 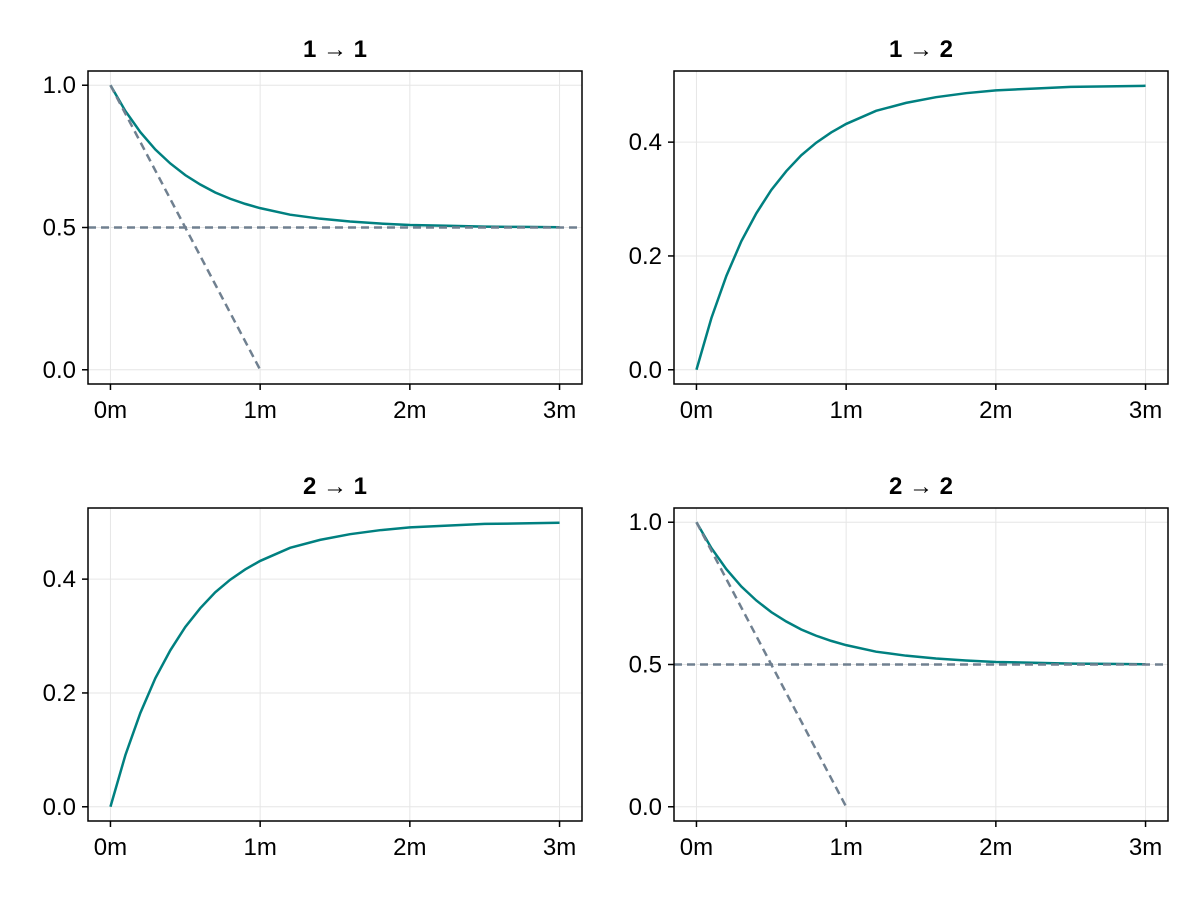 I want to click on panel-title: 2 → 1, so click(x=335, y=486).